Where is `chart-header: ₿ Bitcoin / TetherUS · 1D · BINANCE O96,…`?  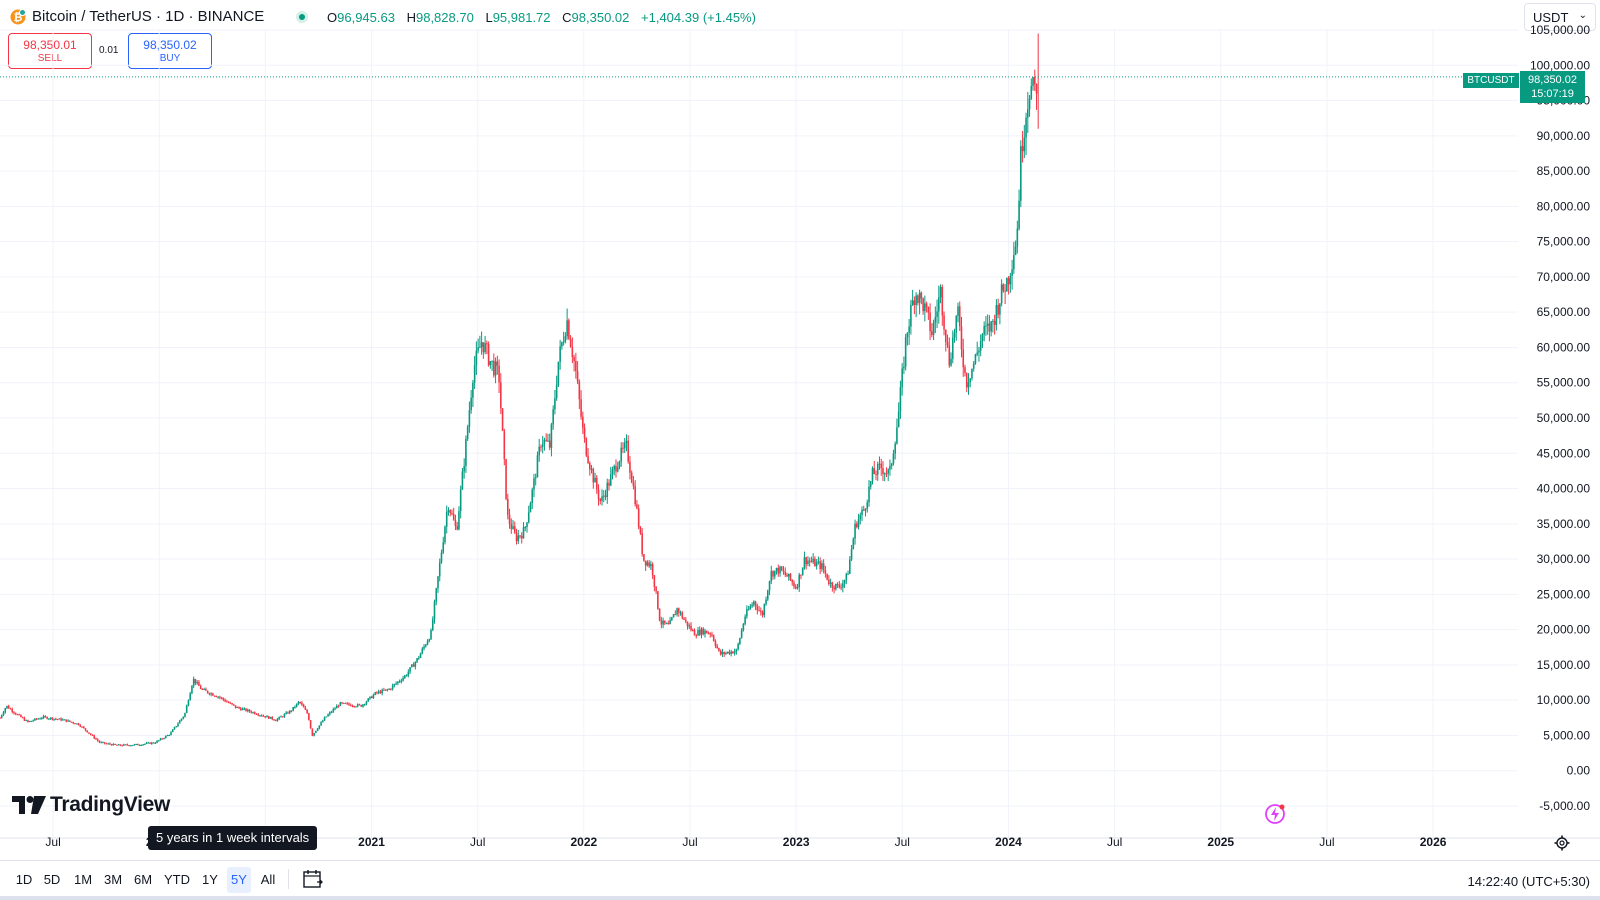
chart-header: ₿ Bitcoin / TetherUS · 1D · BINANCE O96,… is located at coordinates (800, 17).